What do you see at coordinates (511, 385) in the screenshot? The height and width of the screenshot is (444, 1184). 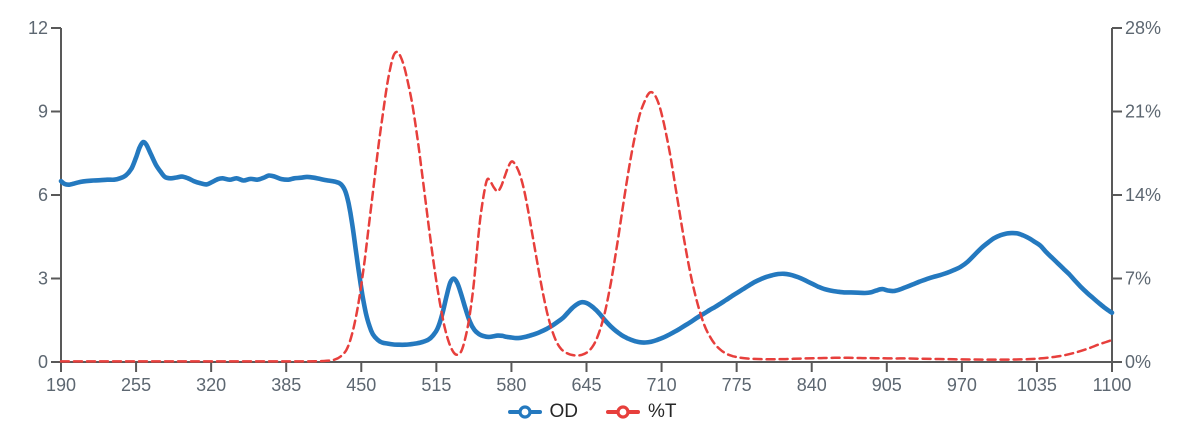 I see `x-tick-label: 580` at bounding box center [511, 385].